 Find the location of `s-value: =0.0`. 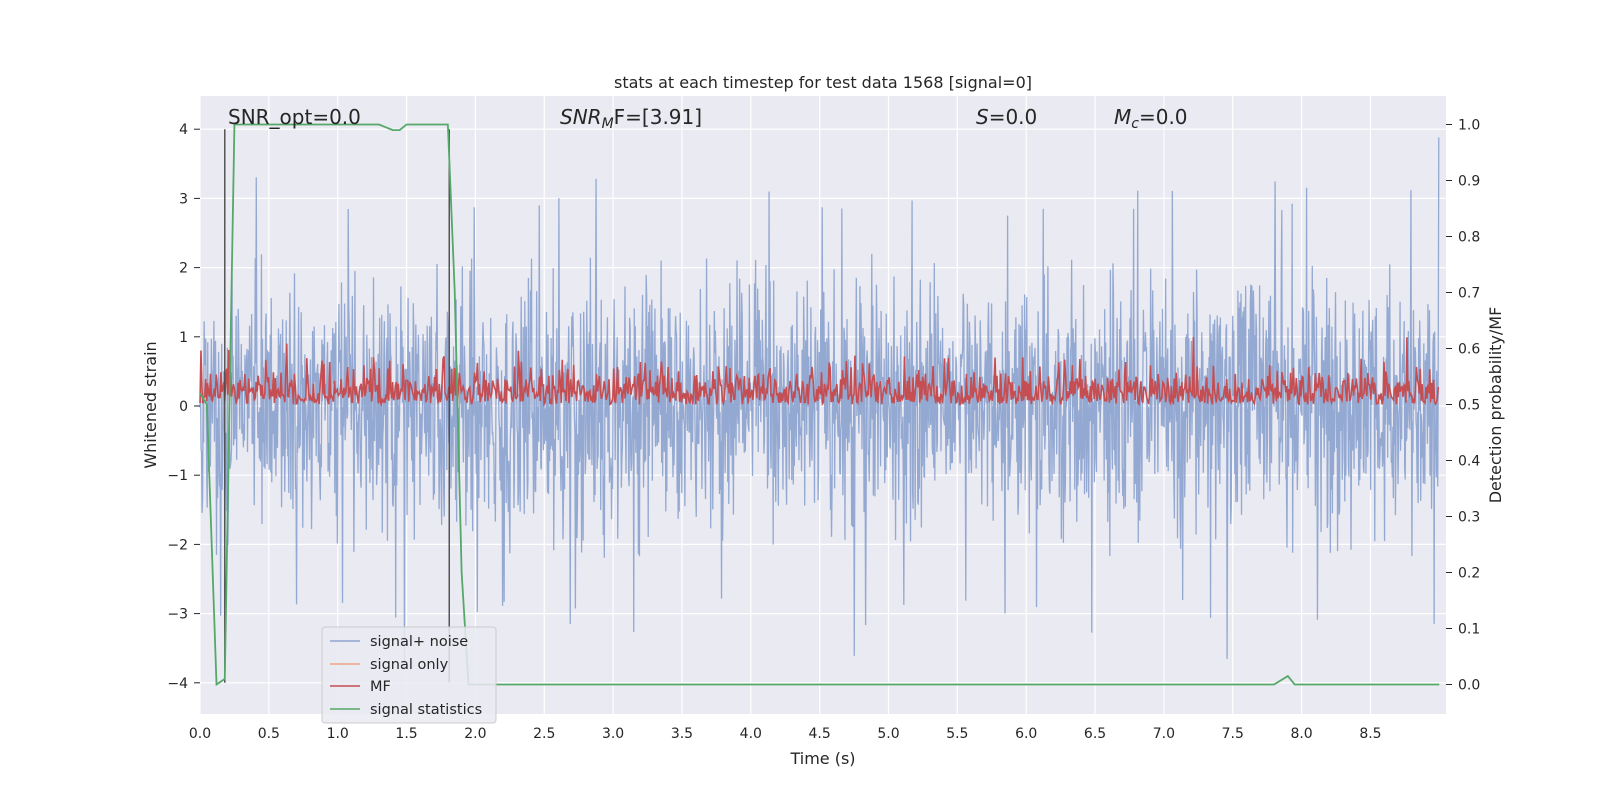

s-value: =0.0 is located at coordinates (1013, 117).